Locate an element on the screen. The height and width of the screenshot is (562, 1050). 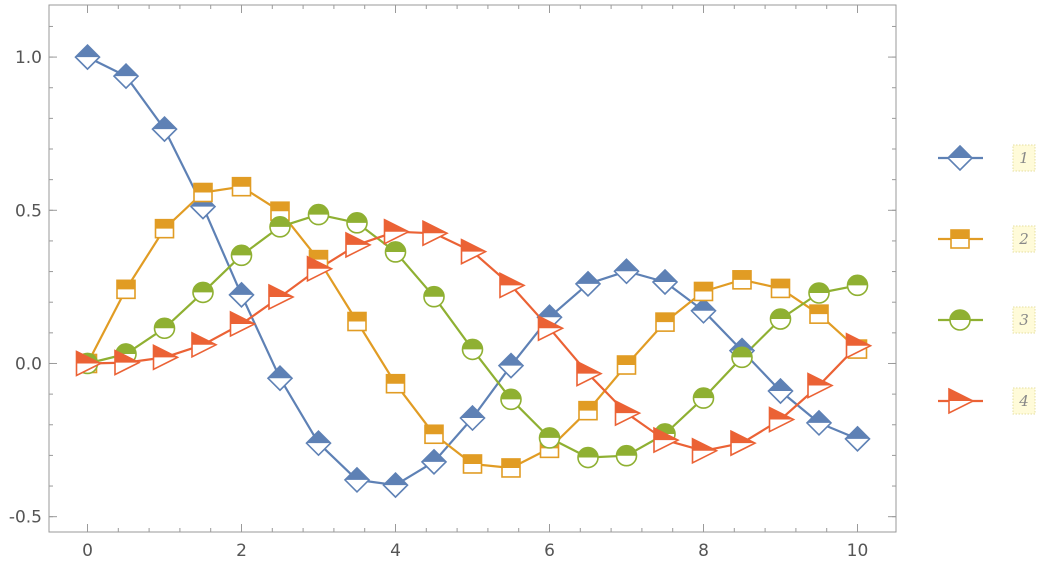
x-tick-label: 4 is located at coordinates (395, 551).